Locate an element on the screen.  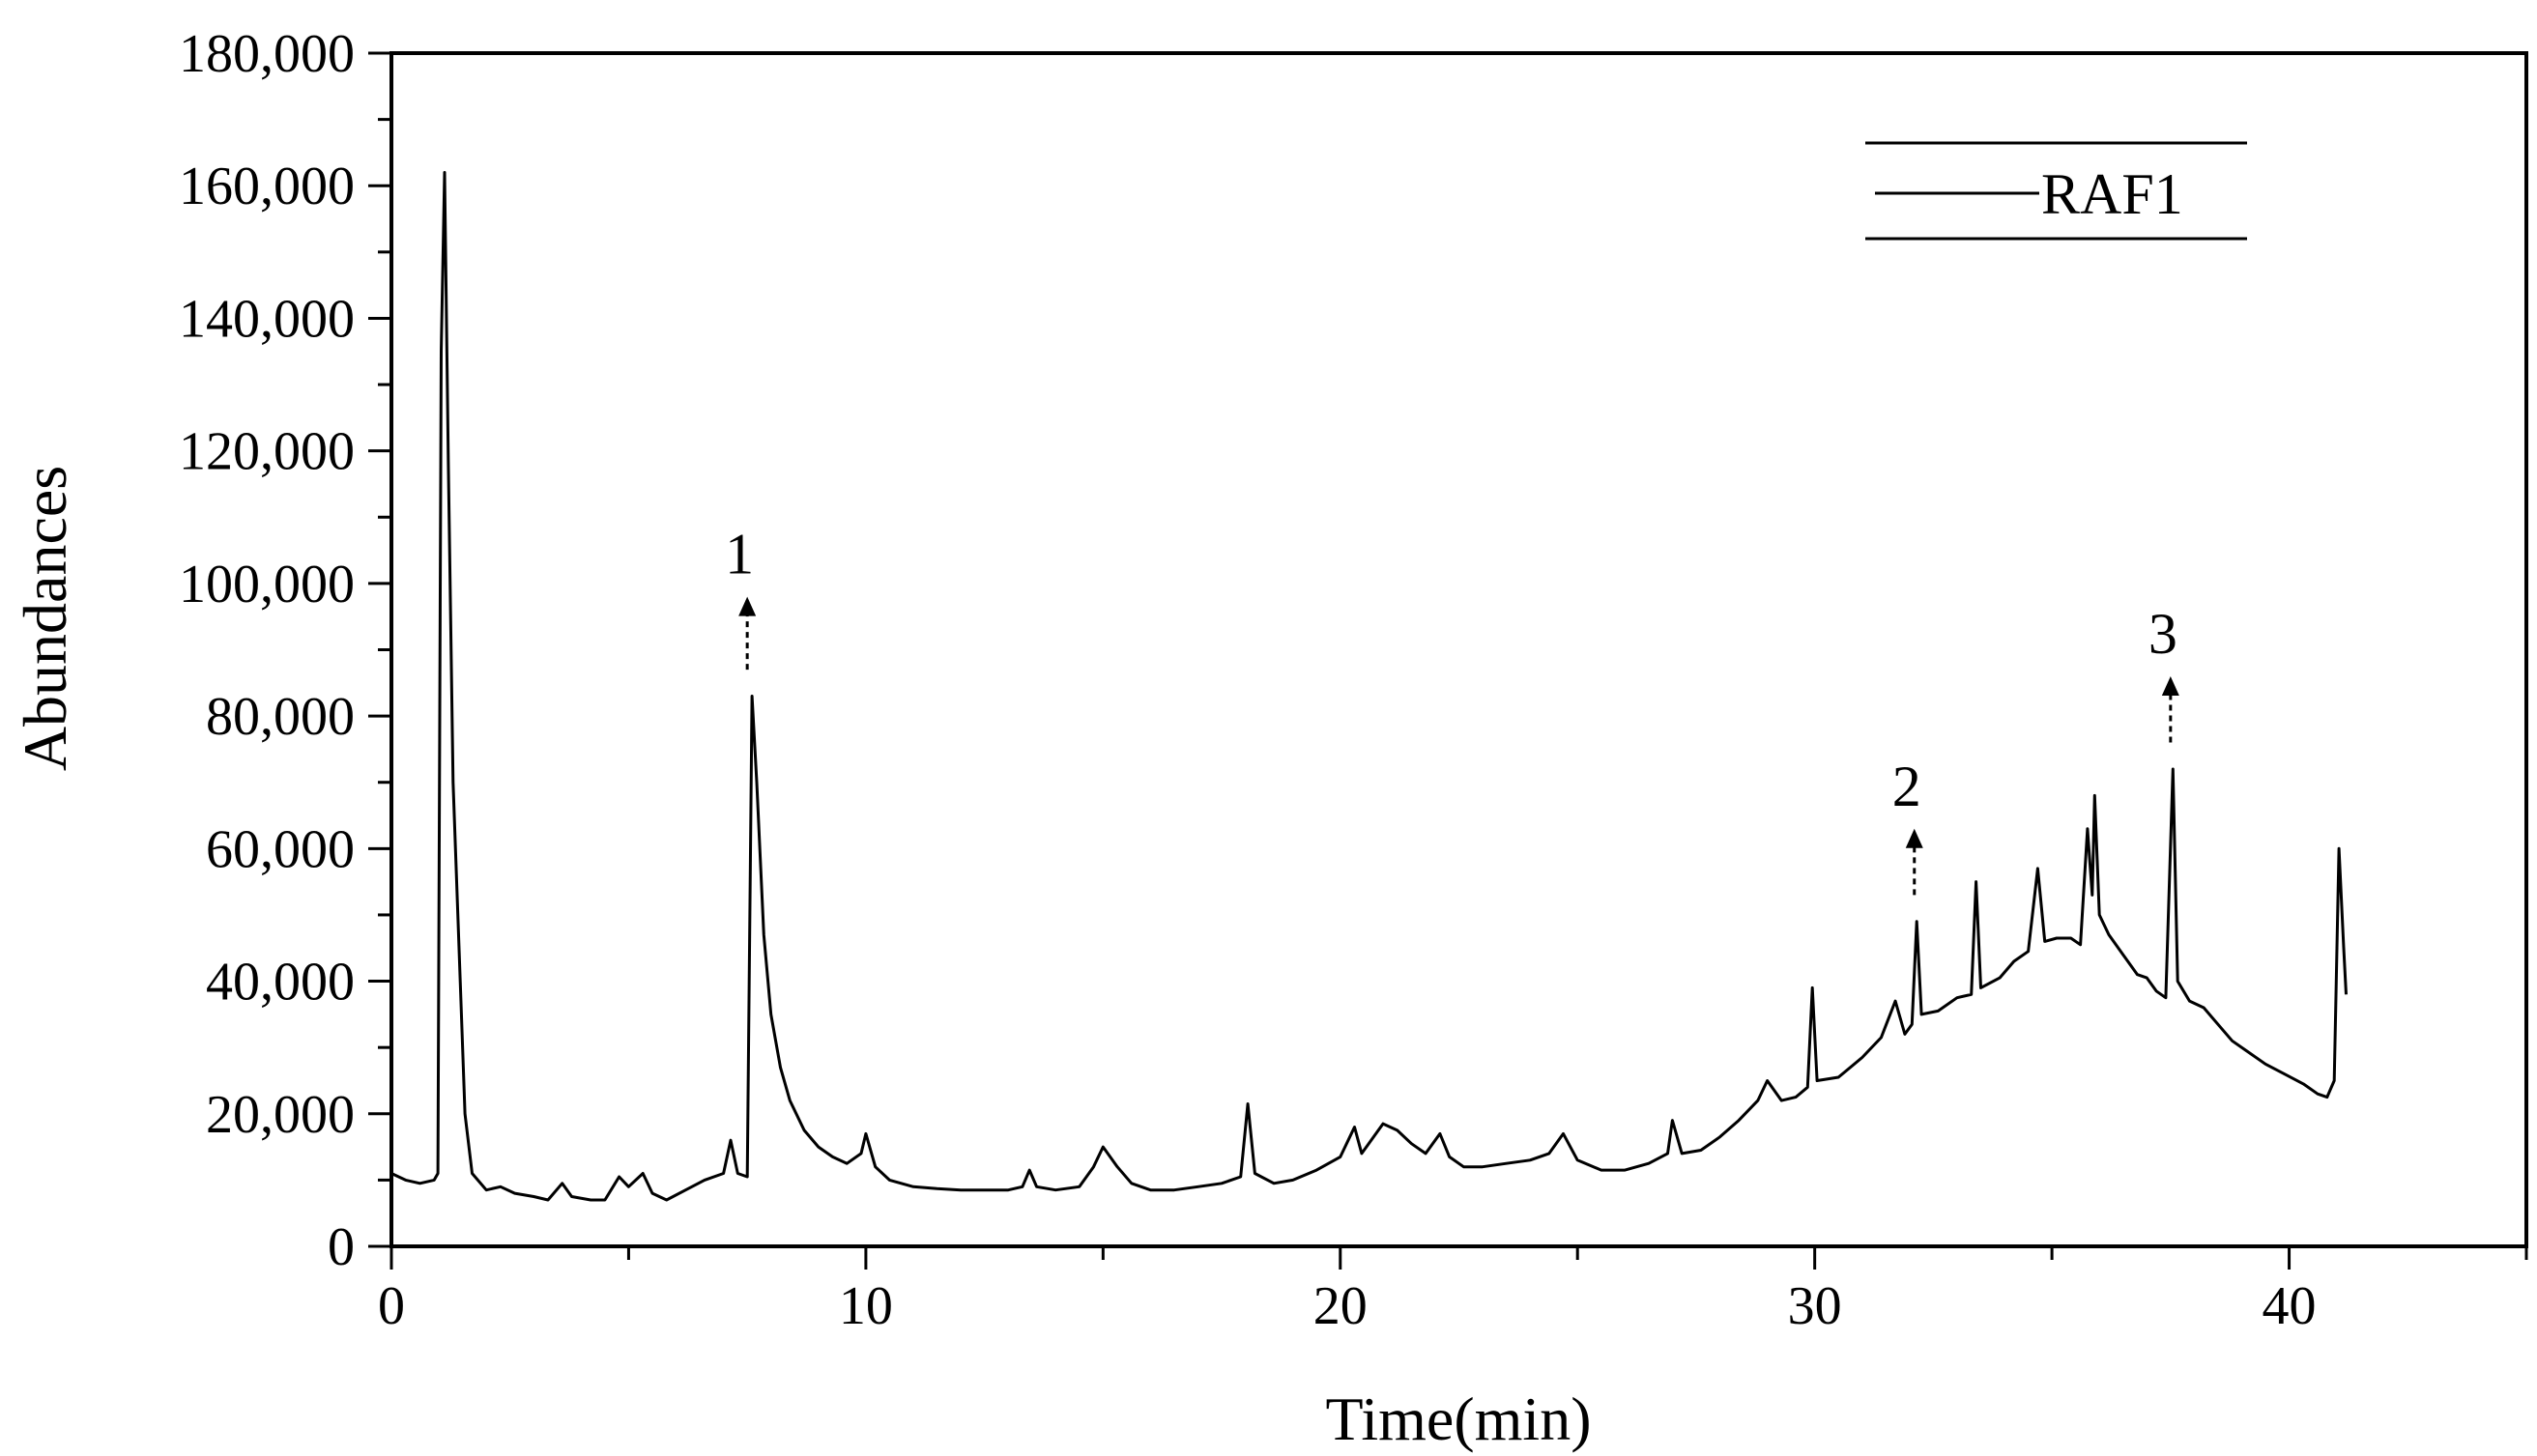
x-tick-label: 10 is located at coordinates (866, 1306).